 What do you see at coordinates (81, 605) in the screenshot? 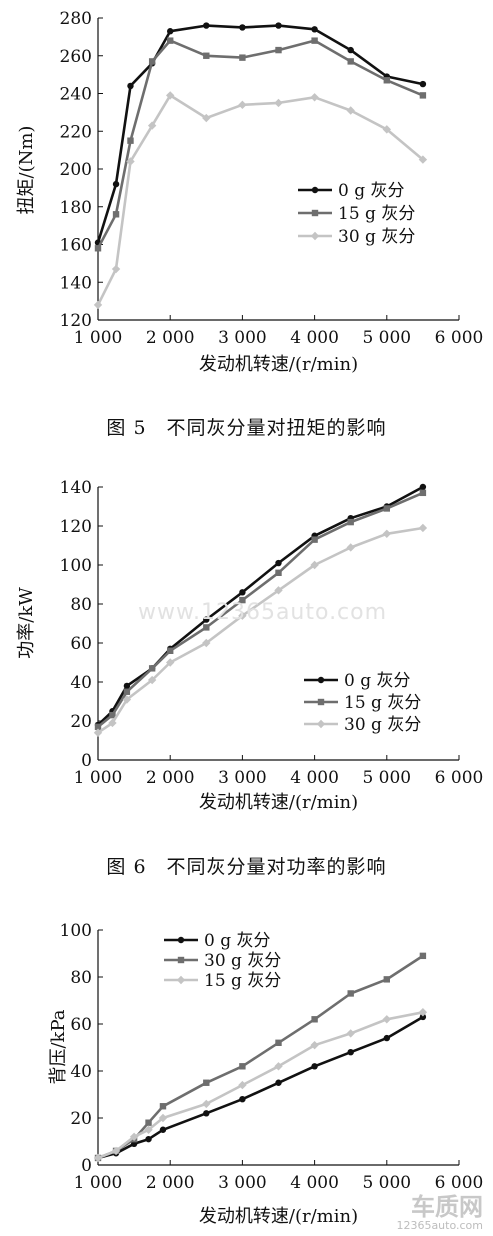
I see `y-tick-label: 80` at bounding box center [81, 605].